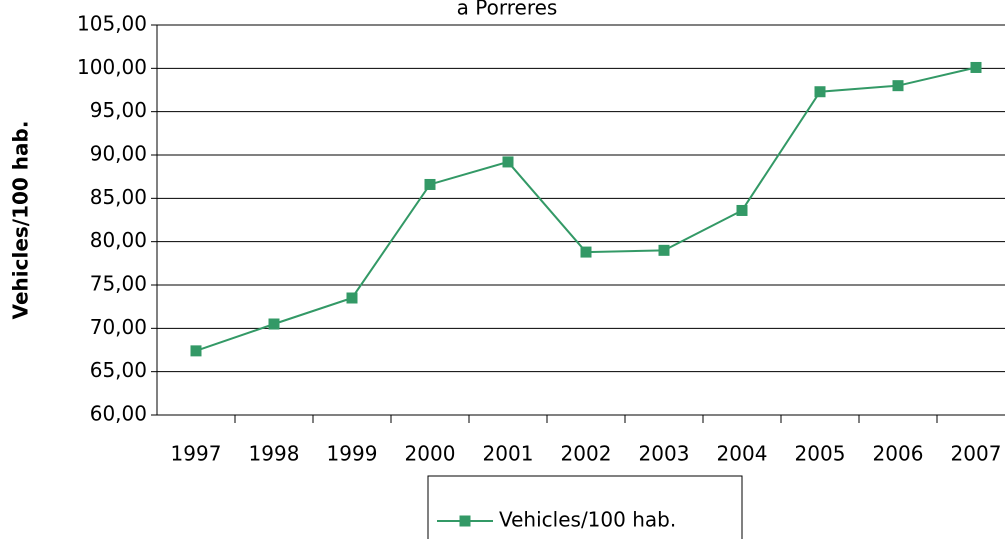  I want to click on x-tick-label: 2007, so click(976, 454).